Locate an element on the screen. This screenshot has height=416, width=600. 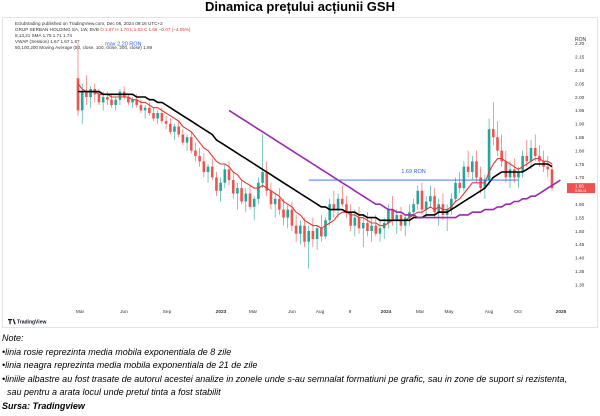
notes-heading: Note: is located at coordinates (13, 338).